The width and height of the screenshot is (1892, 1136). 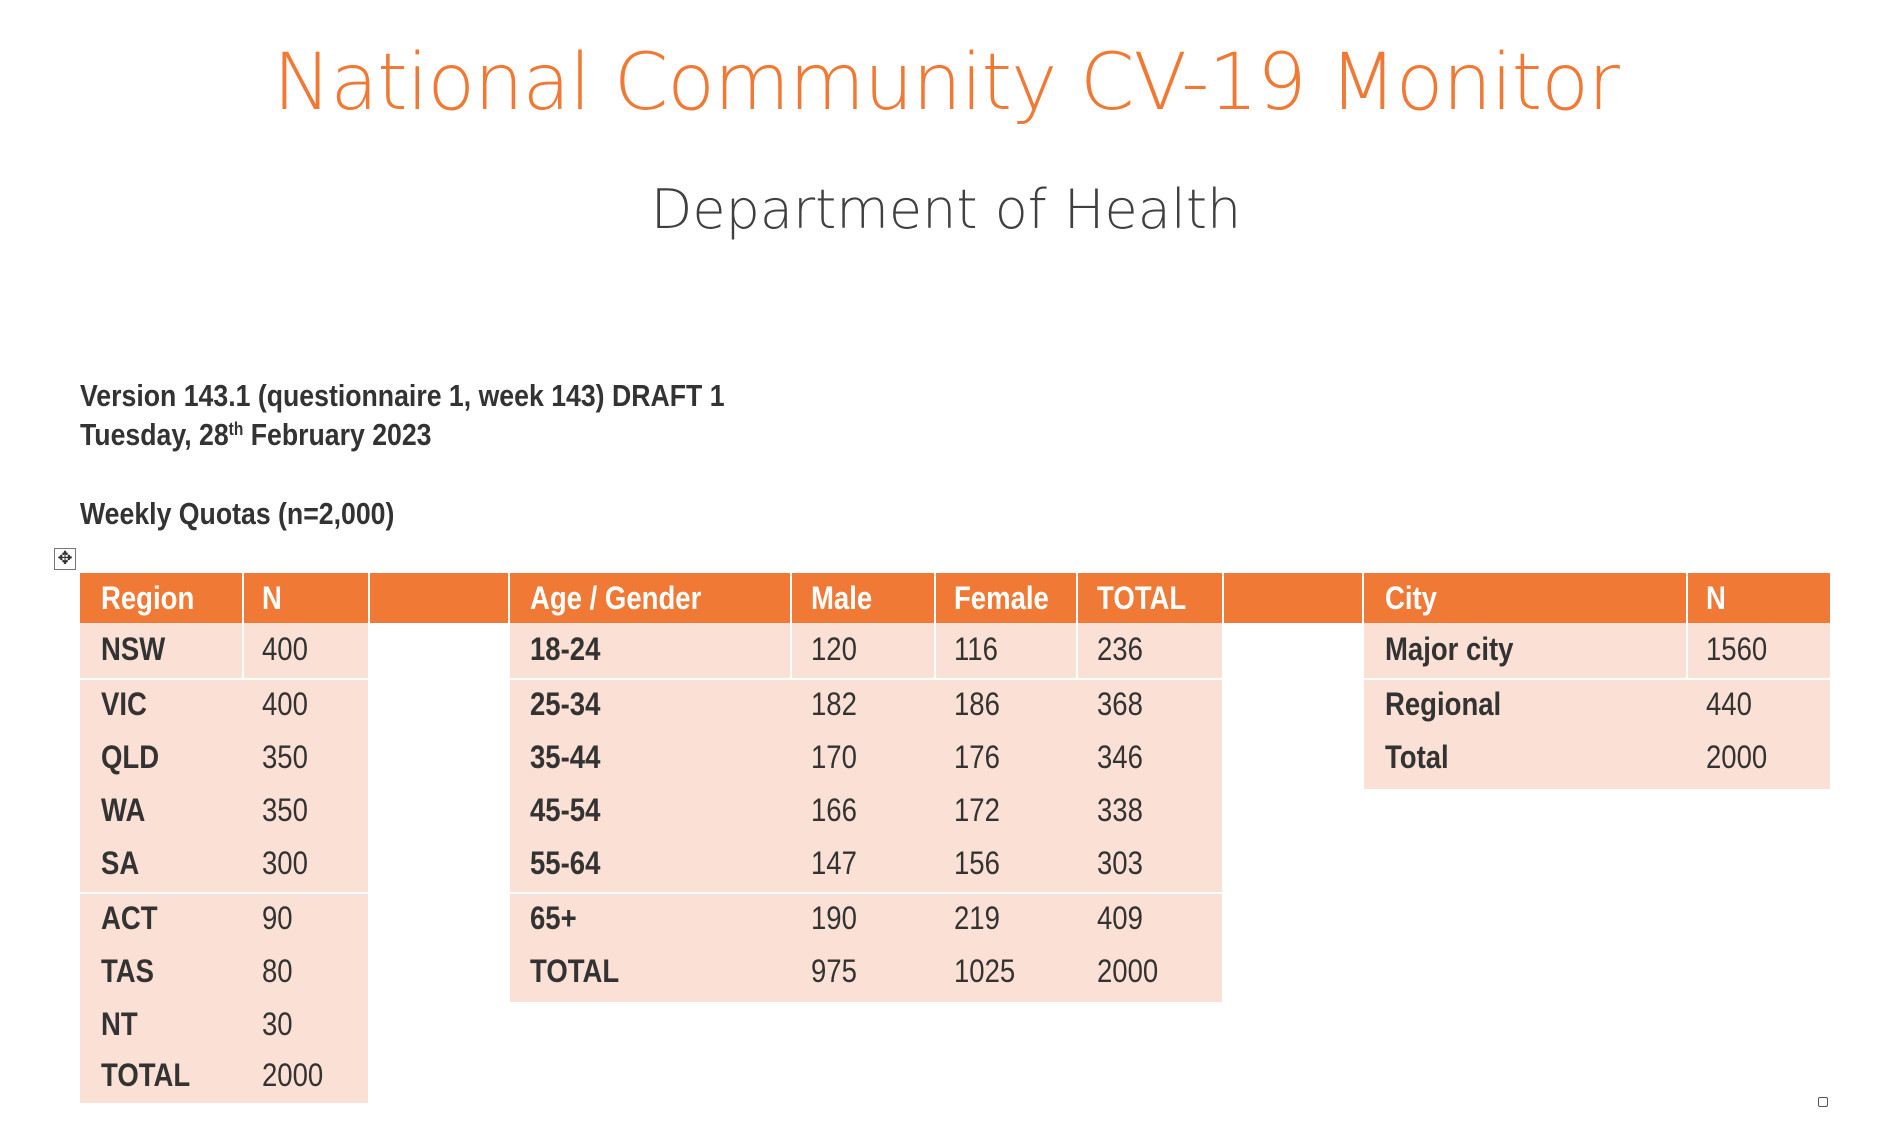 What do you see at coordinates (565, 757) in the screenshot?
I see `age-group: 35-44` at bounding box center [565, 757].